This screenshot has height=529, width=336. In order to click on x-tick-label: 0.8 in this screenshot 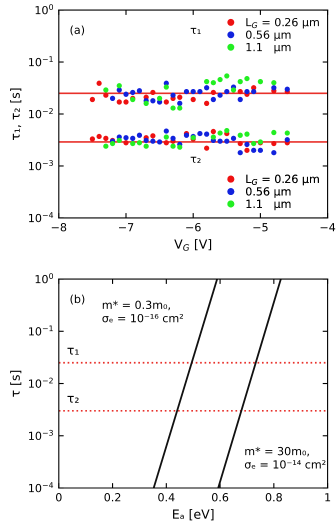, I will do `click(274, 497)`.